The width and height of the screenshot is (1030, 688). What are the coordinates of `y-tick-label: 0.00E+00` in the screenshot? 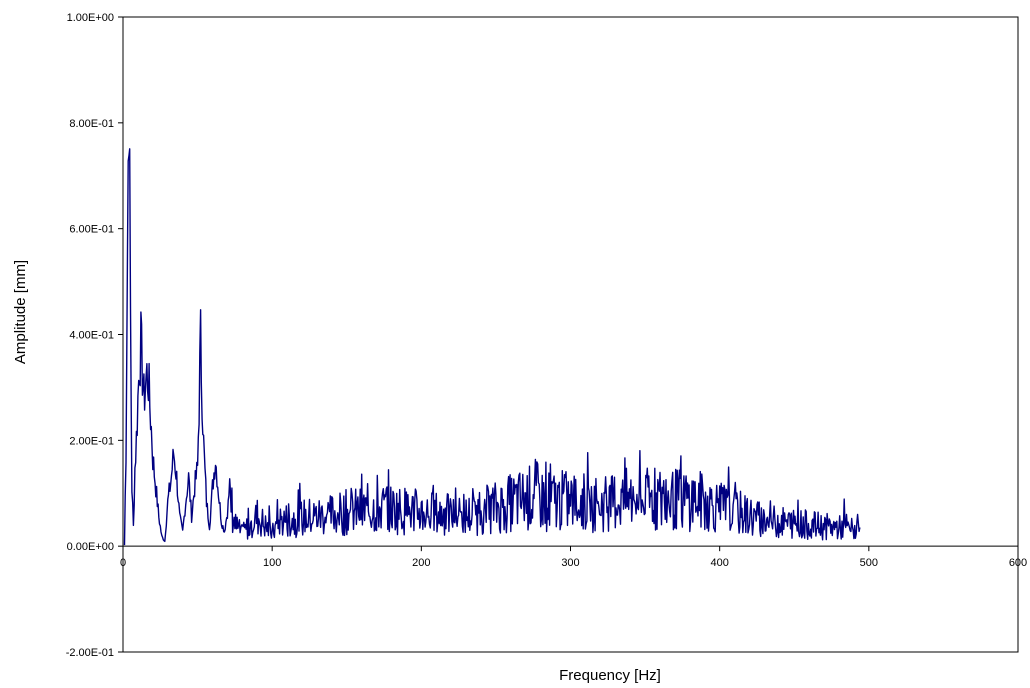 It's located at (90, 547).